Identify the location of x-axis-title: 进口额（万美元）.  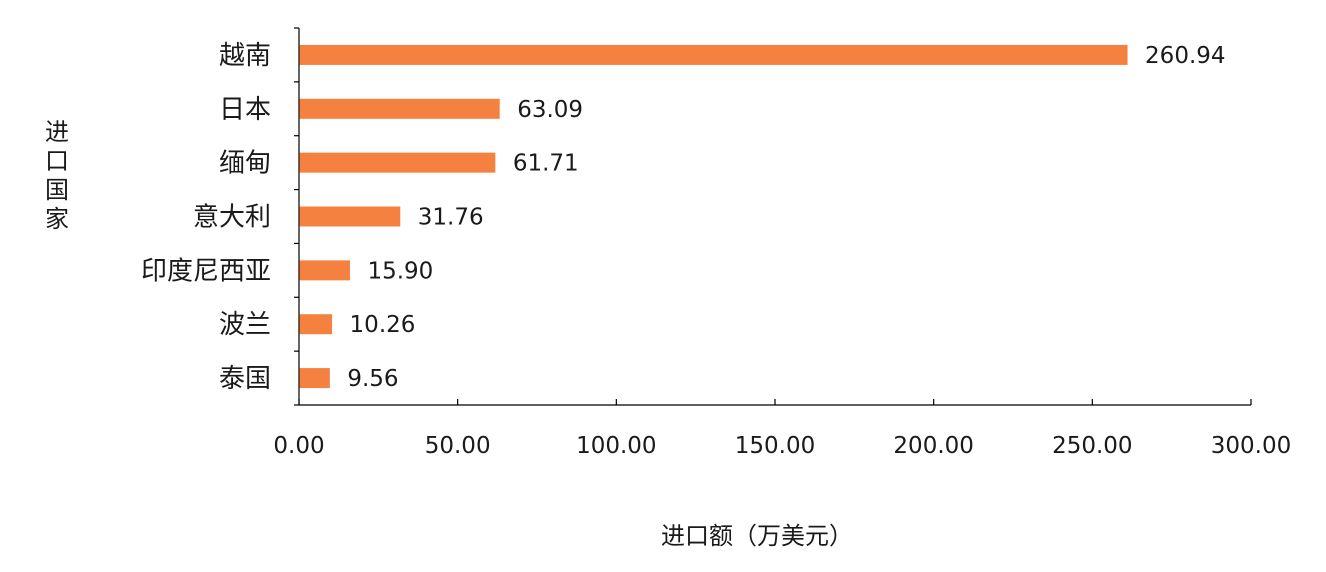
(757, 536).